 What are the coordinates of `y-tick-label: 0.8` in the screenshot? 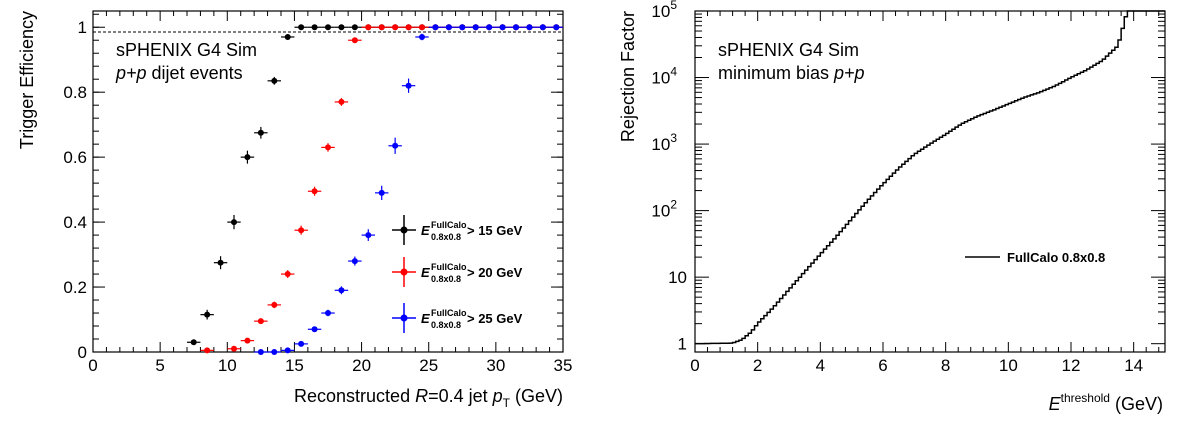 It's located at (75, 92).